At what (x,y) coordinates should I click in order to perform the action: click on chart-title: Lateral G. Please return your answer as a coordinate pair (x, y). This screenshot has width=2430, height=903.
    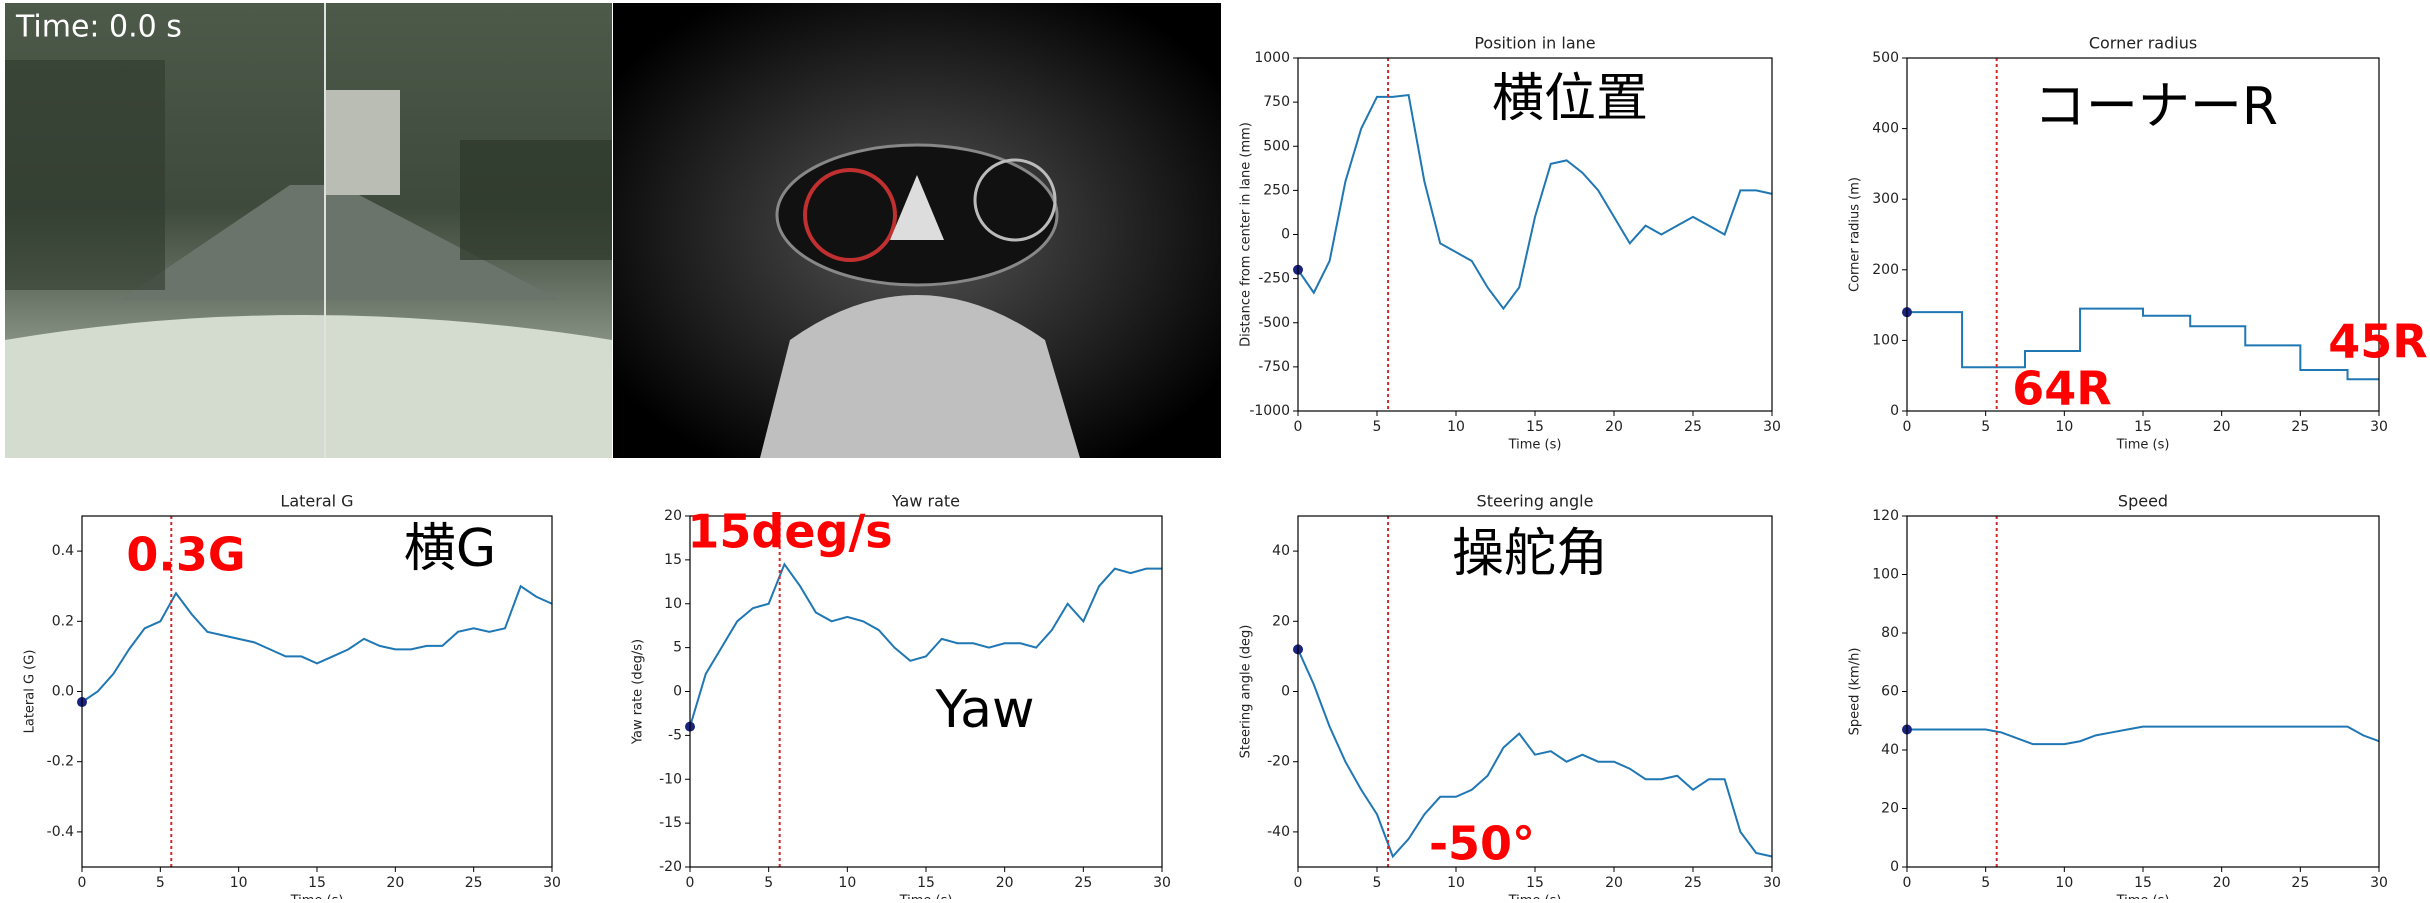
    Looking at the image, I should click on (316, 501).